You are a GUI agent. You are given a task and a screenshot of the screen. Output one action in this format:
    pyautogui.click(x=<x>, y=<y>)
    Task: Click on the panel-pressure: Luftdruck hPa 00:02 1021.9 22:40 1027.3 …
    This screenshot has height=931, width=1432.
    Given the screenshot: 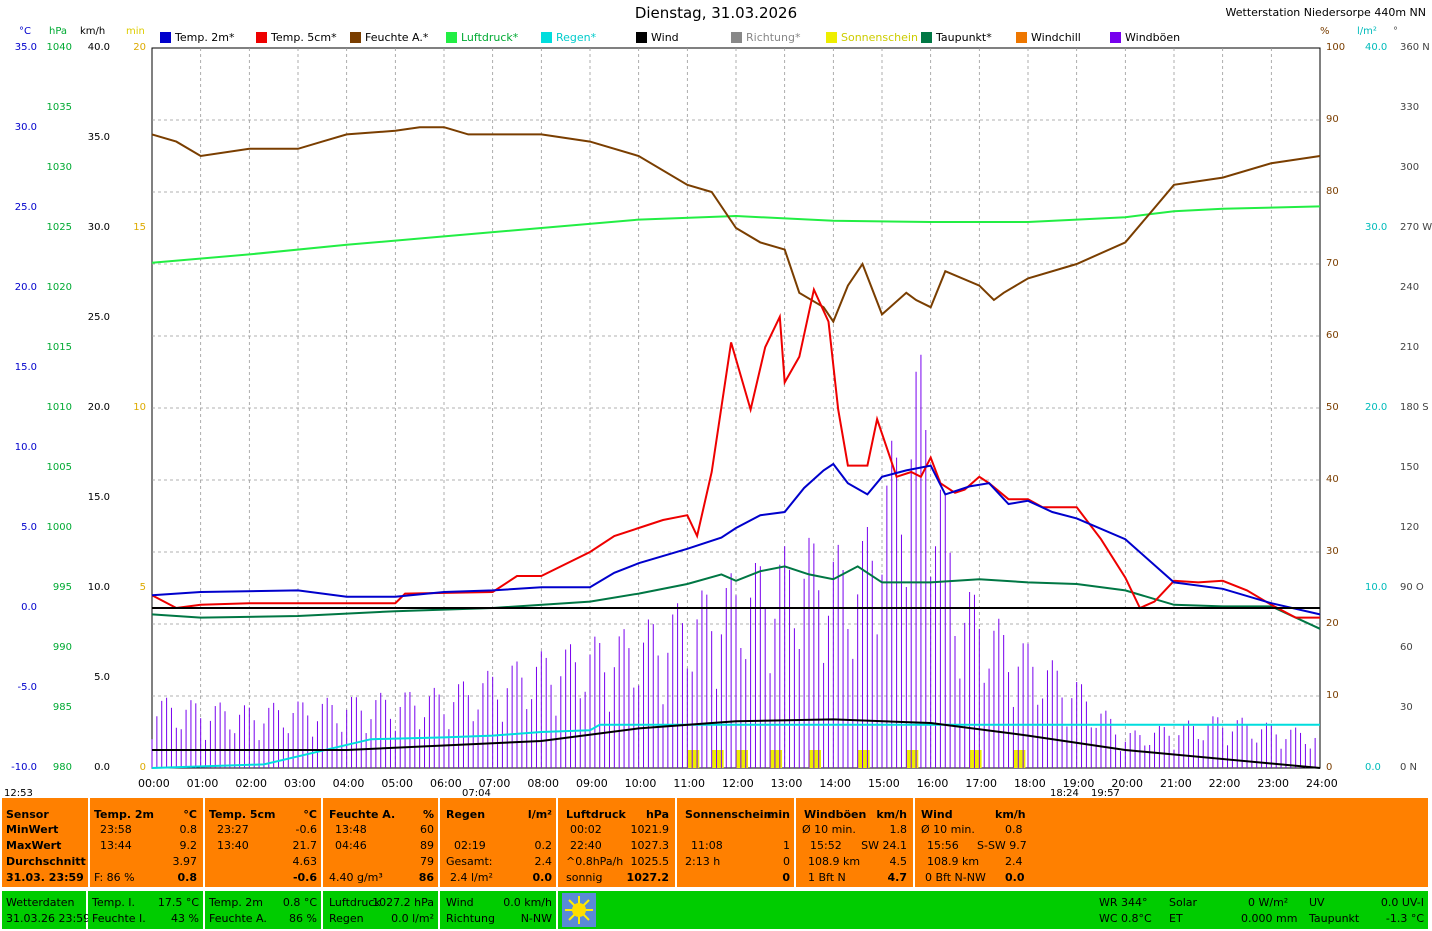 What is the action you would take?
    pyautogui.click(x=616, y=842)
    